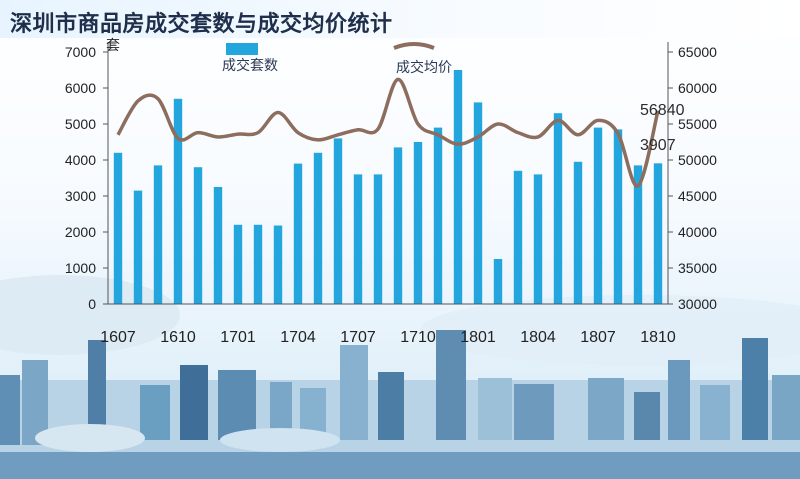 The width and height of the screenshot is (800, 479). I want to click on x-tick-label: 1704, so click(298, 337).